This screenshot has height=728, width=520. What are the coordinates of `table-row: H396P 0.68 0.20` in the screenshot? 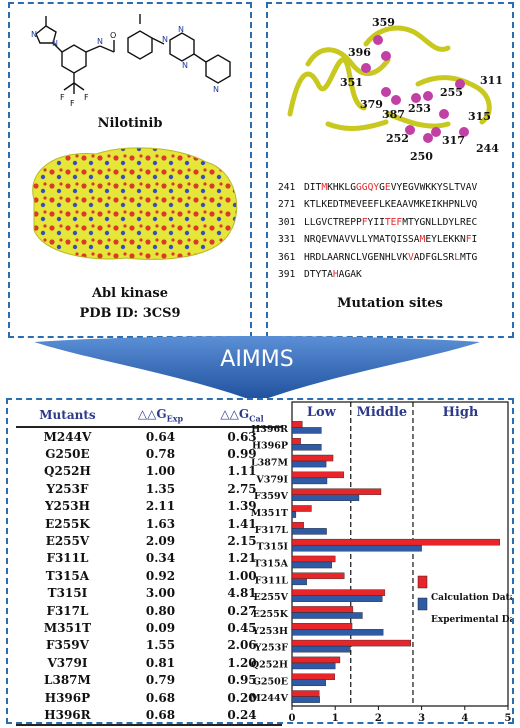 It's located at (149, 697).